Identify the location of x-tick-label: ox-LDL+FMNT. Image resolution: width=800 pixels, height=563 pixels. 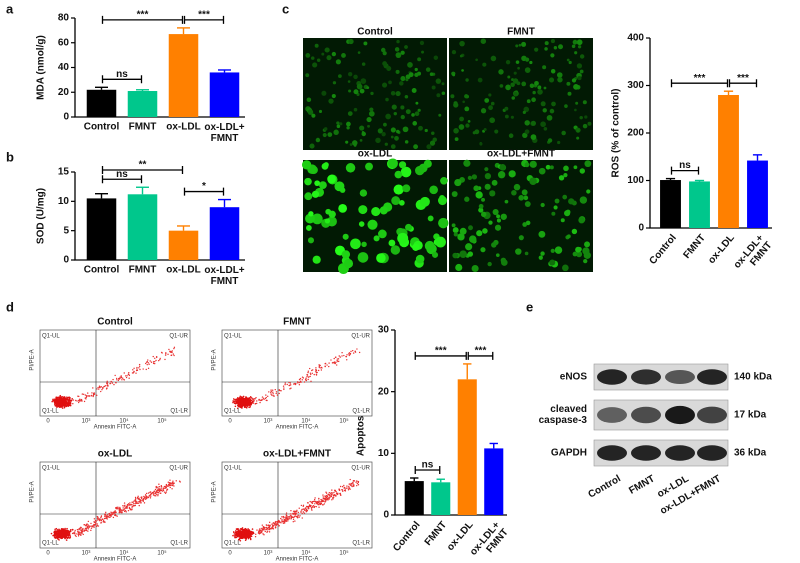
(224, 133).